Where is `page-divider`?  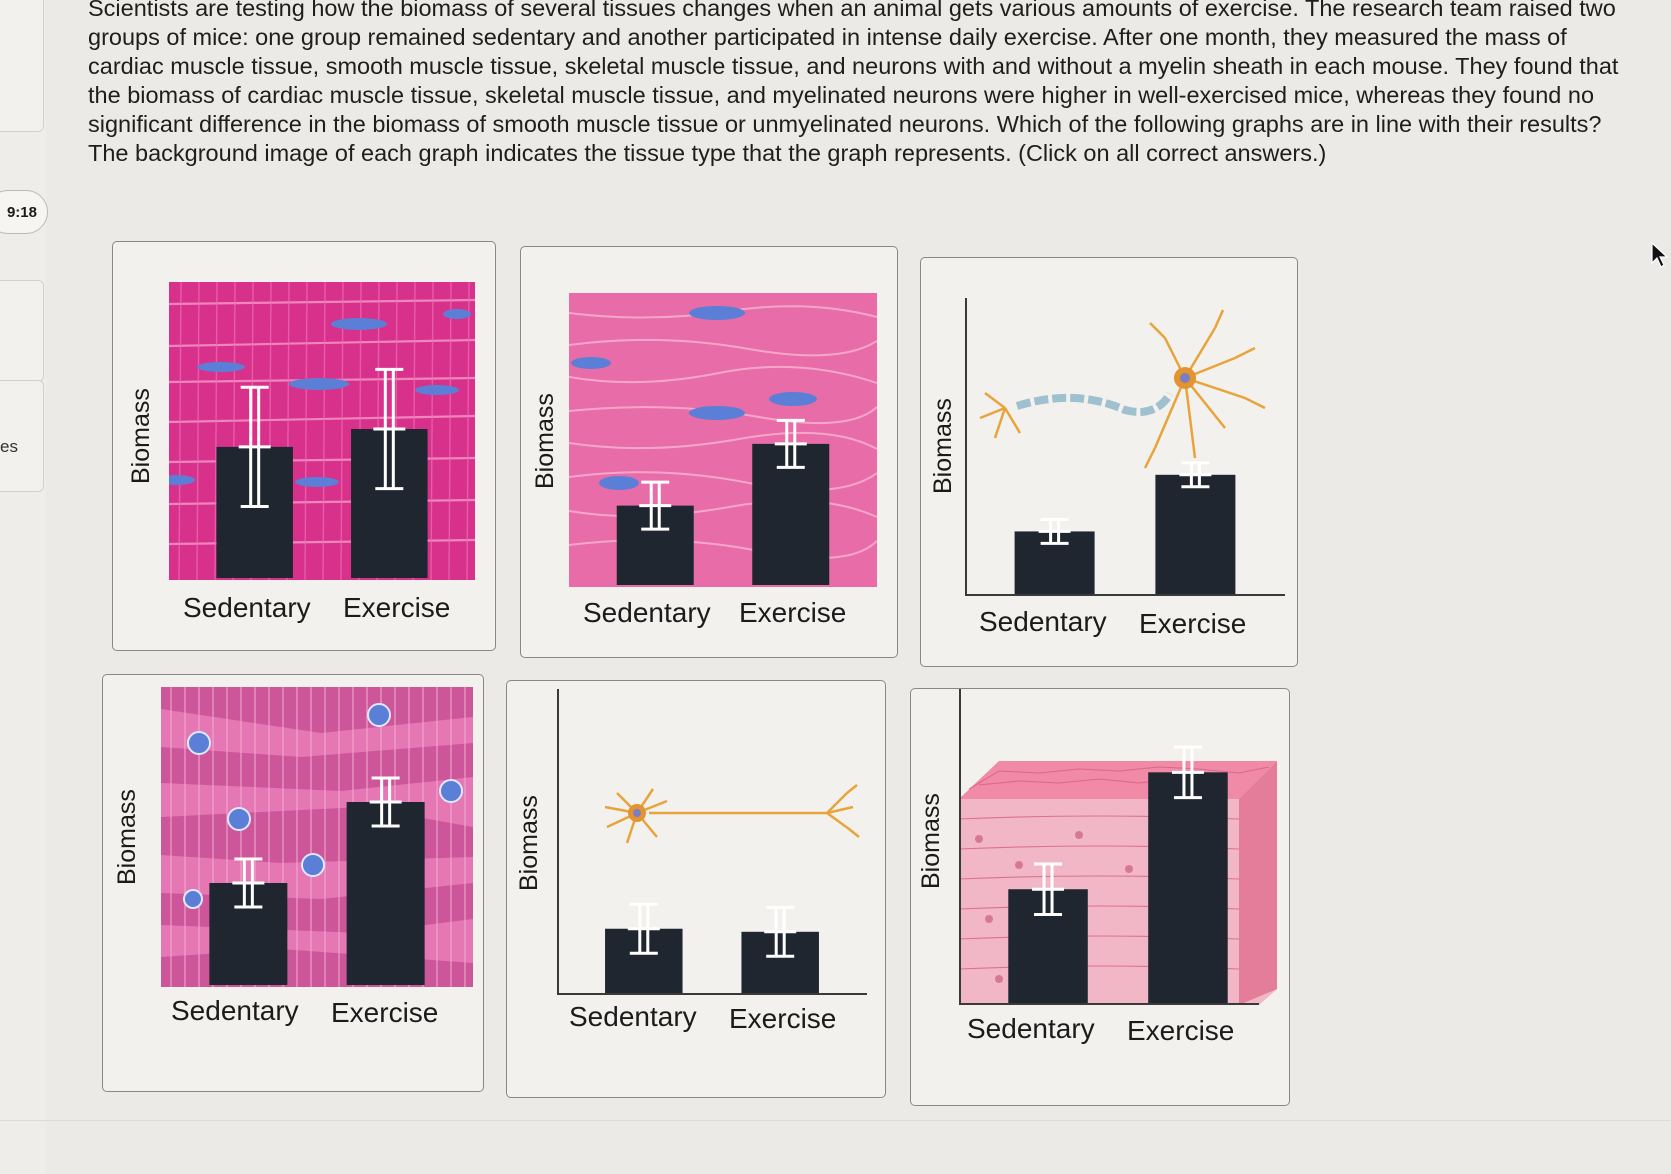 page-divider is located at coordinates (835, 1120).